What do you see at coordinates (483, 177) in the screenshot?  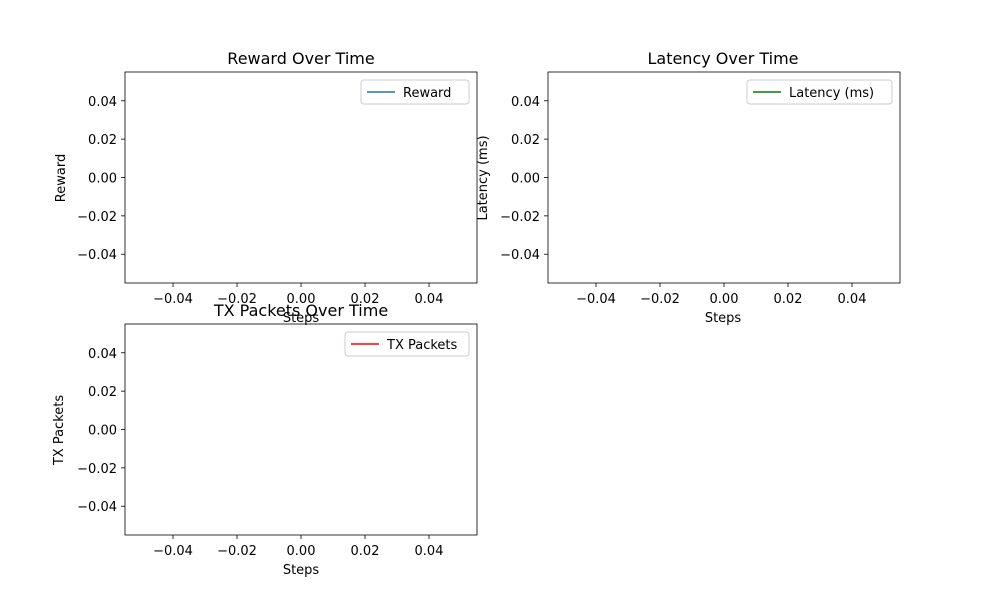 I see `y-axis-label: Latency (ms)` at bounding box center [483, 177].